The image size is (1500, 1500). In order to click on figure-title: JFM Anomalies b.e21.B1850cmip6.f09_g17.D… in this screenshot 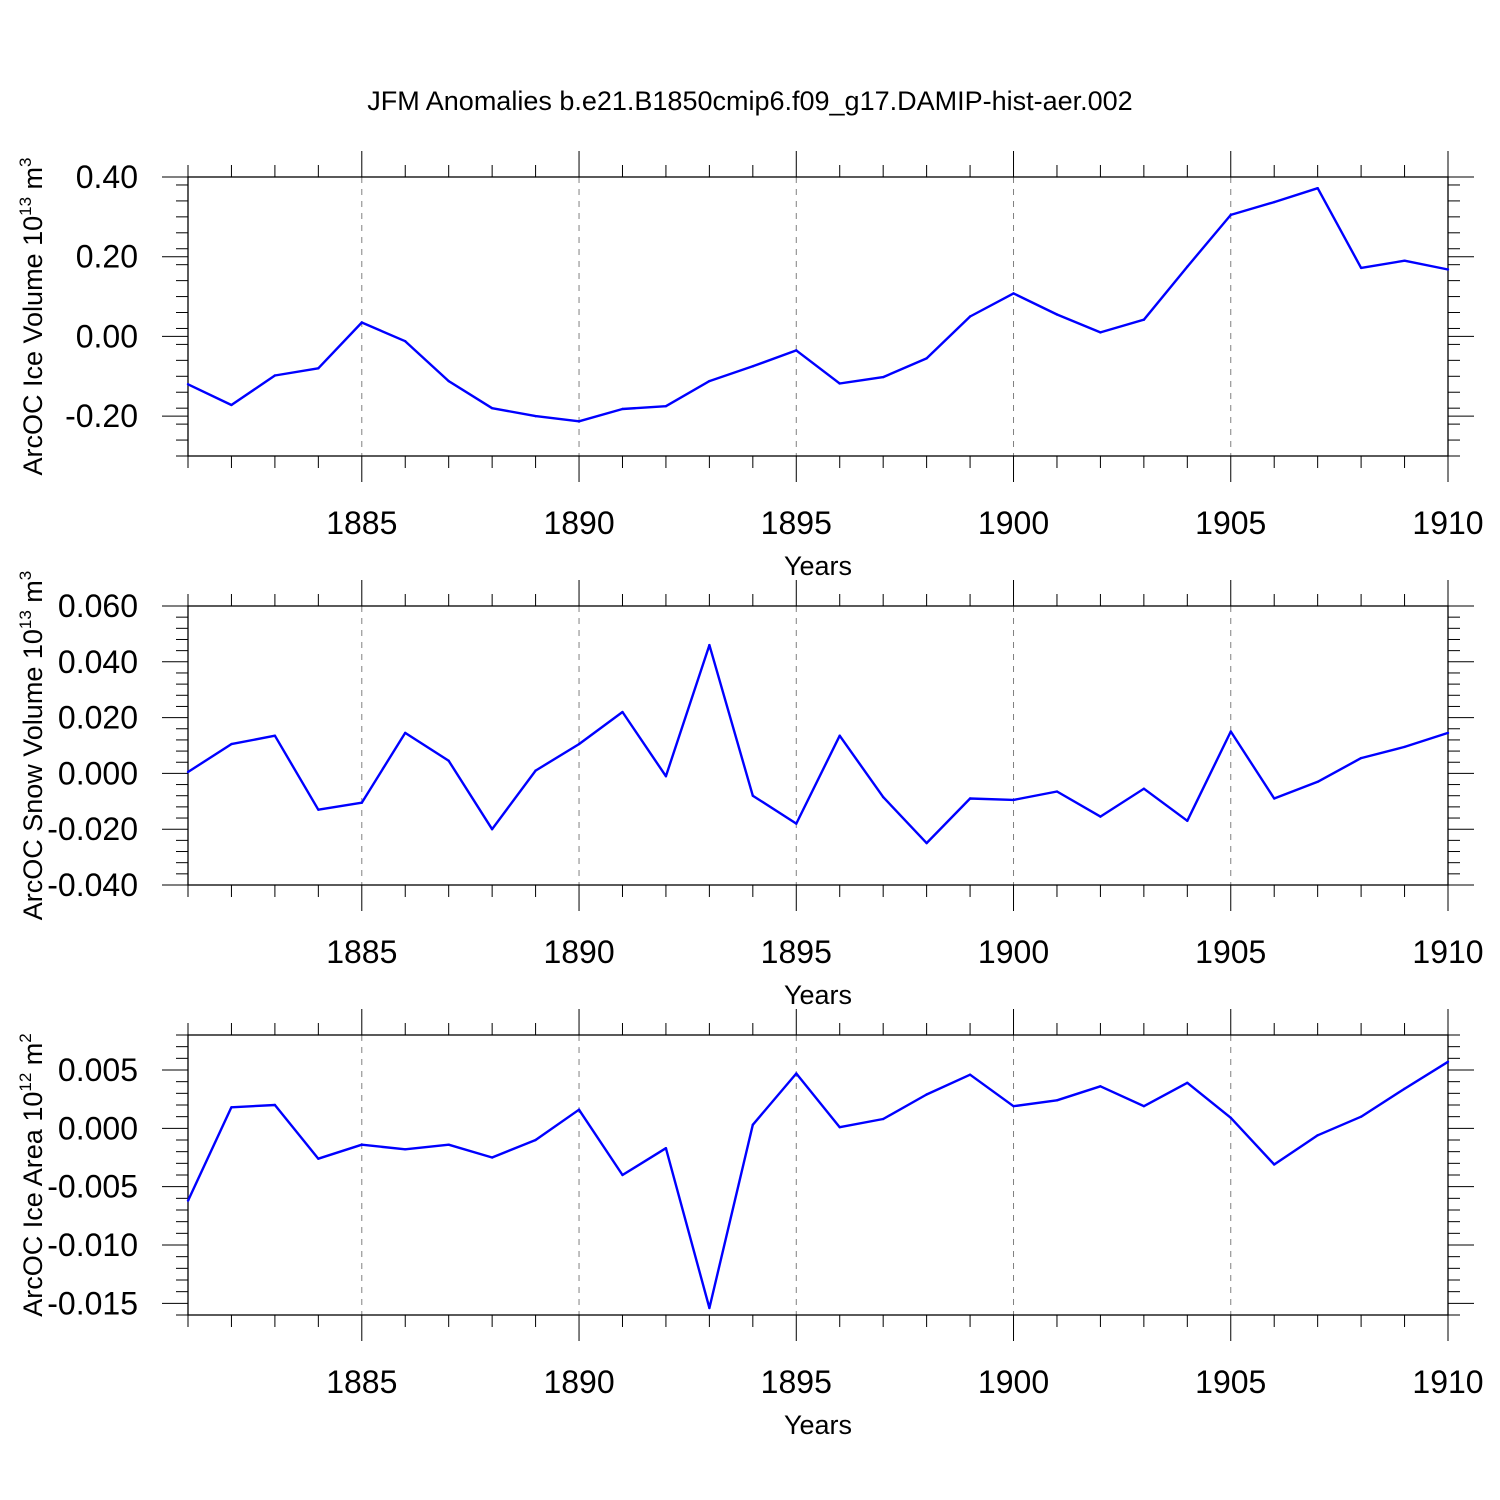, I will do `click(749, 101)`.